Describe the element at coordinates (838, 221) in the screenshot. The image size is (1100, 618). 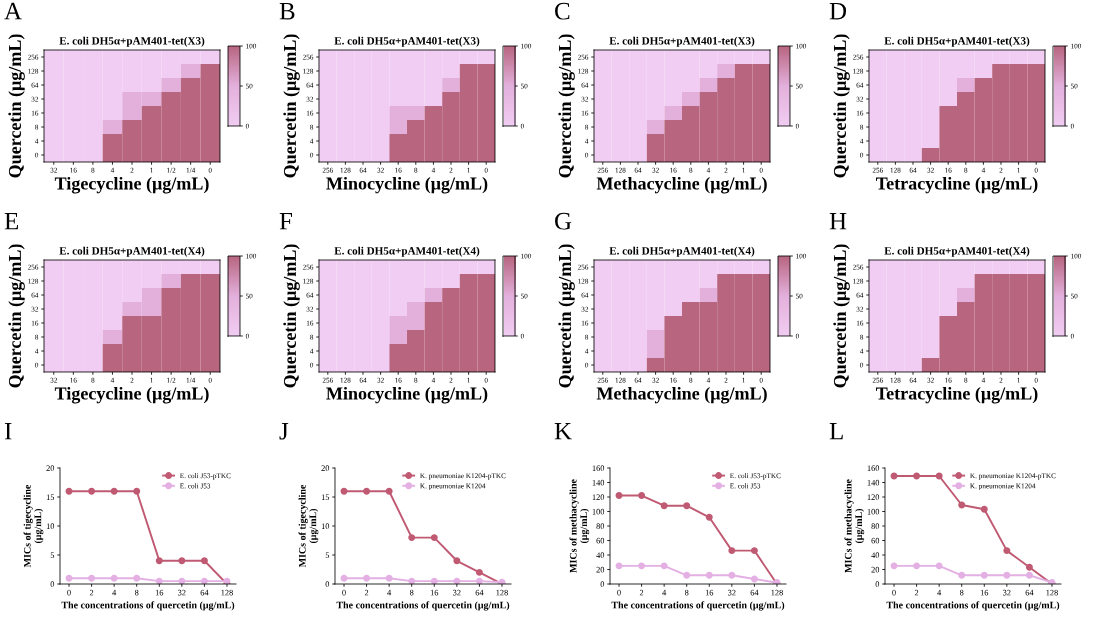
I see `text: H` at that location.